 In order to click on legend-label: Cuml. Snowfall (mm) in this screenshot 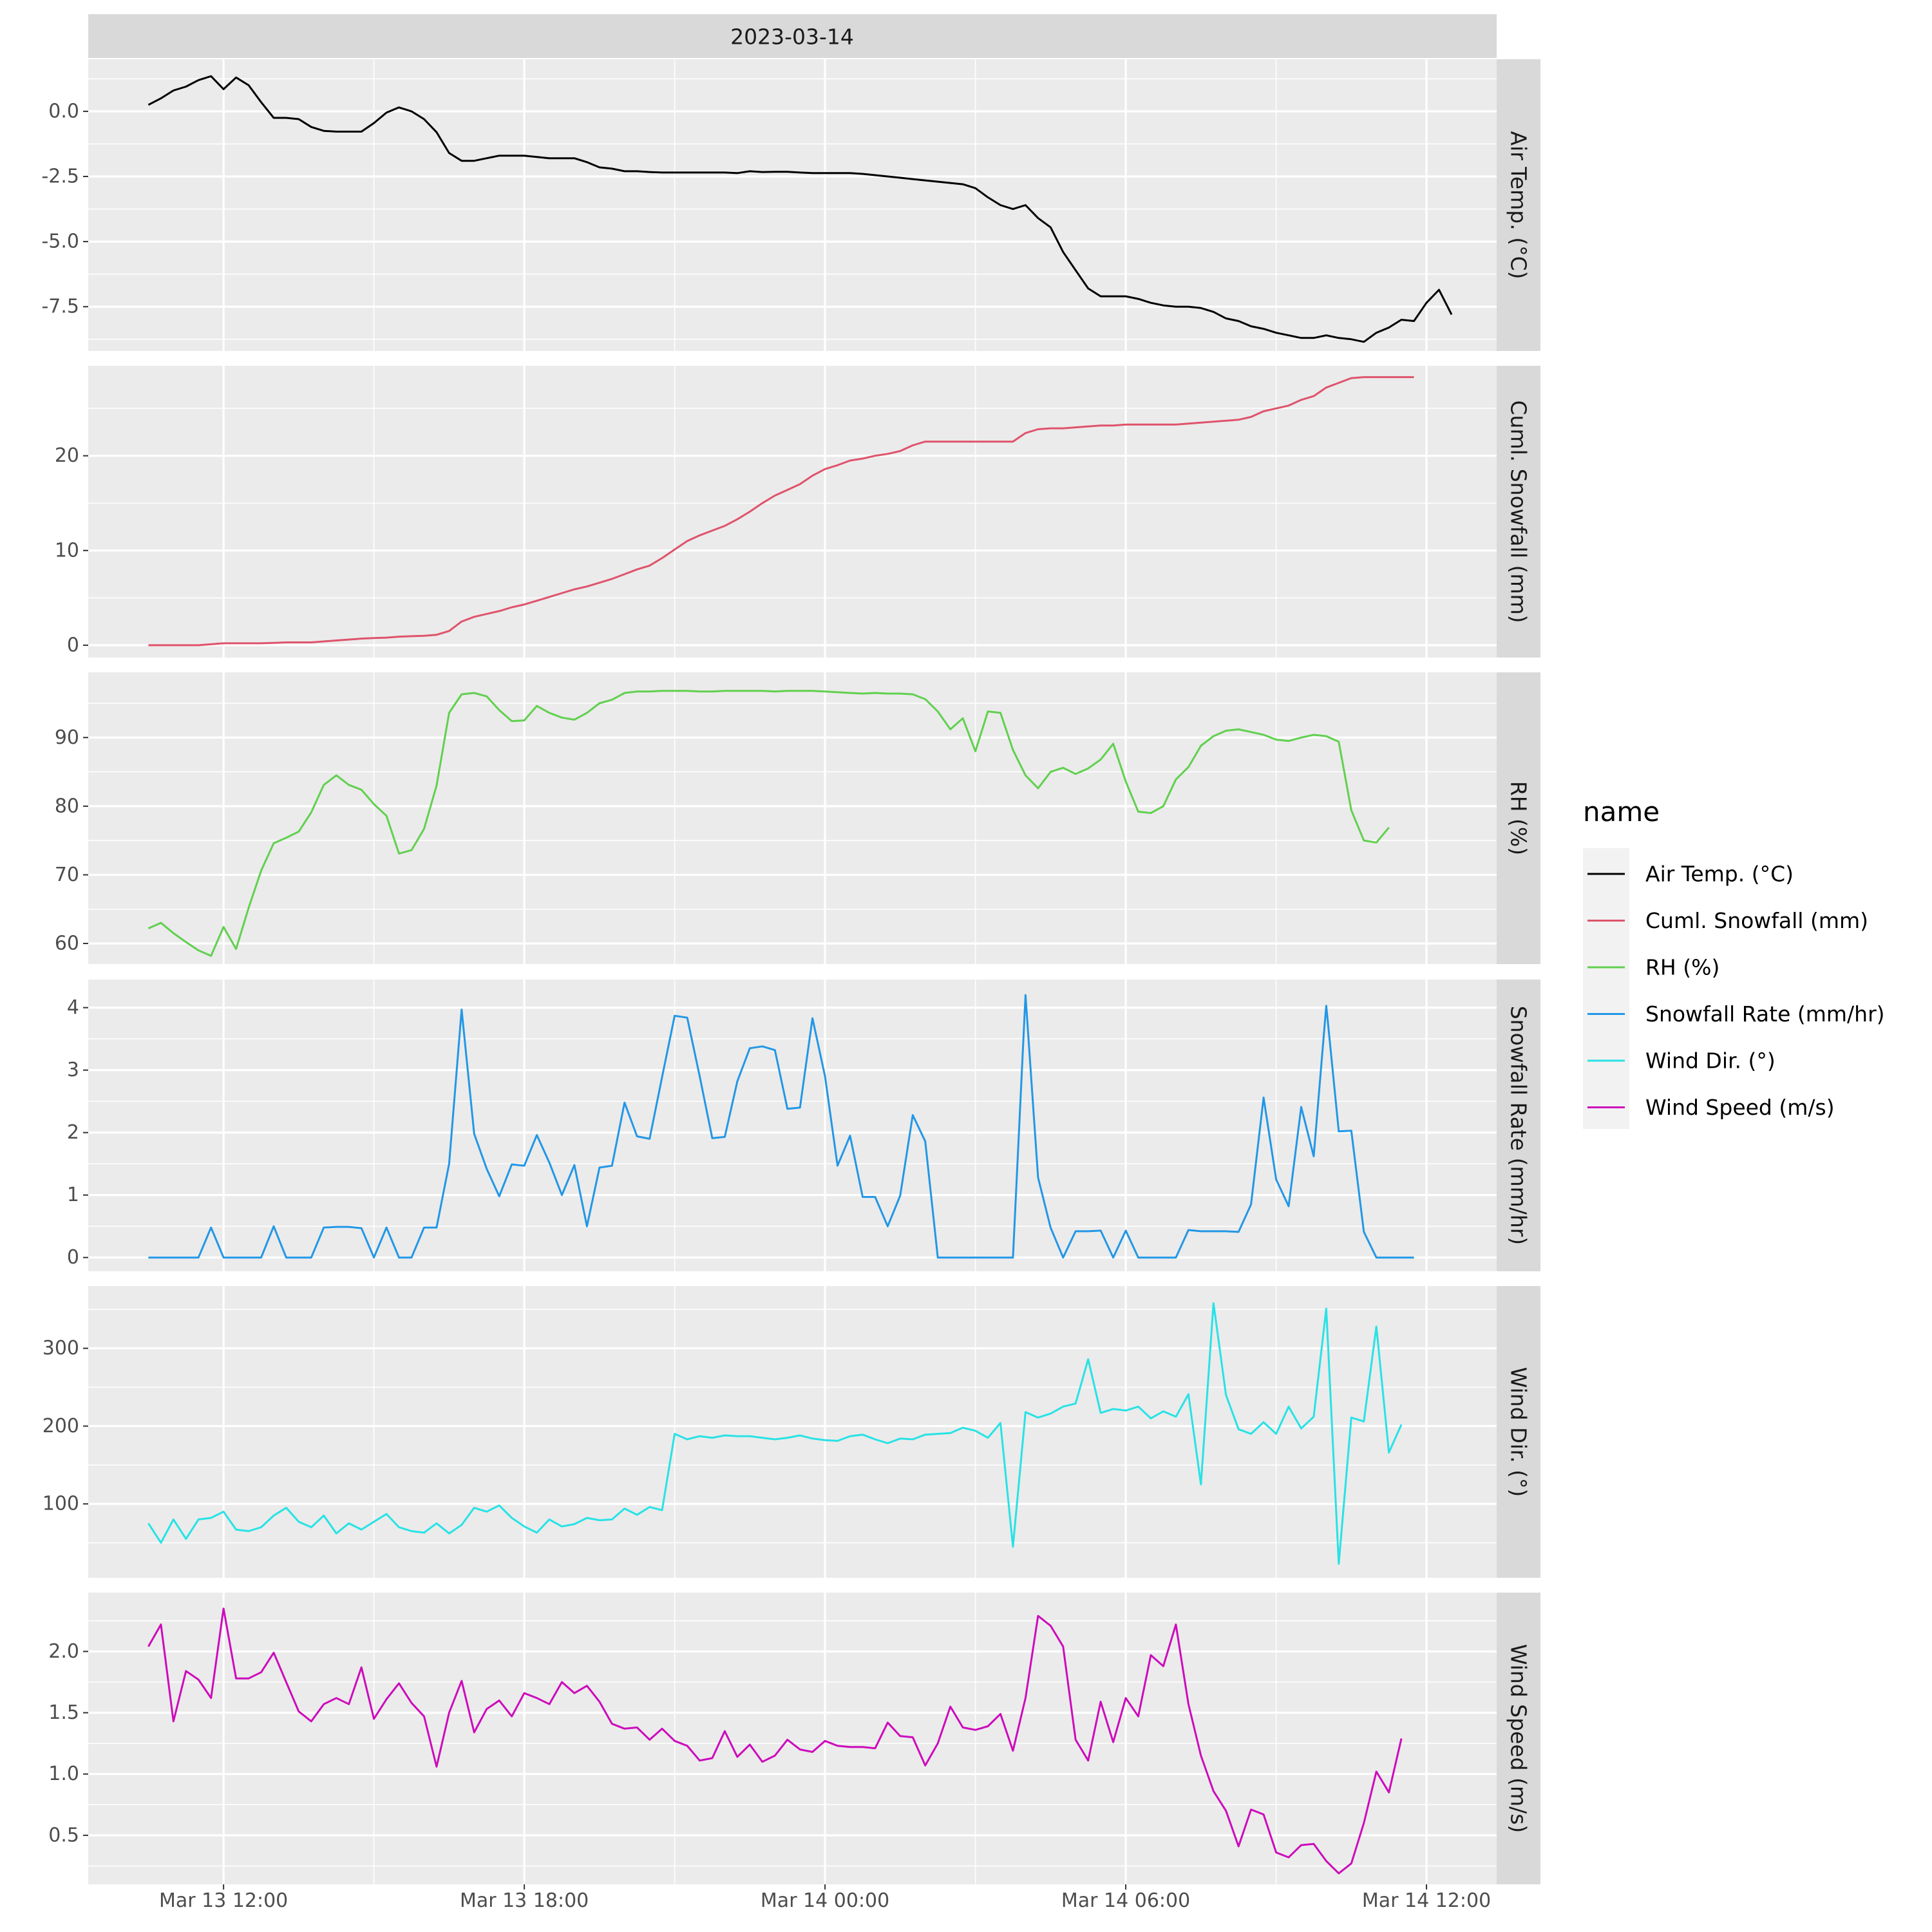, I will do `click(1756, 920)`.